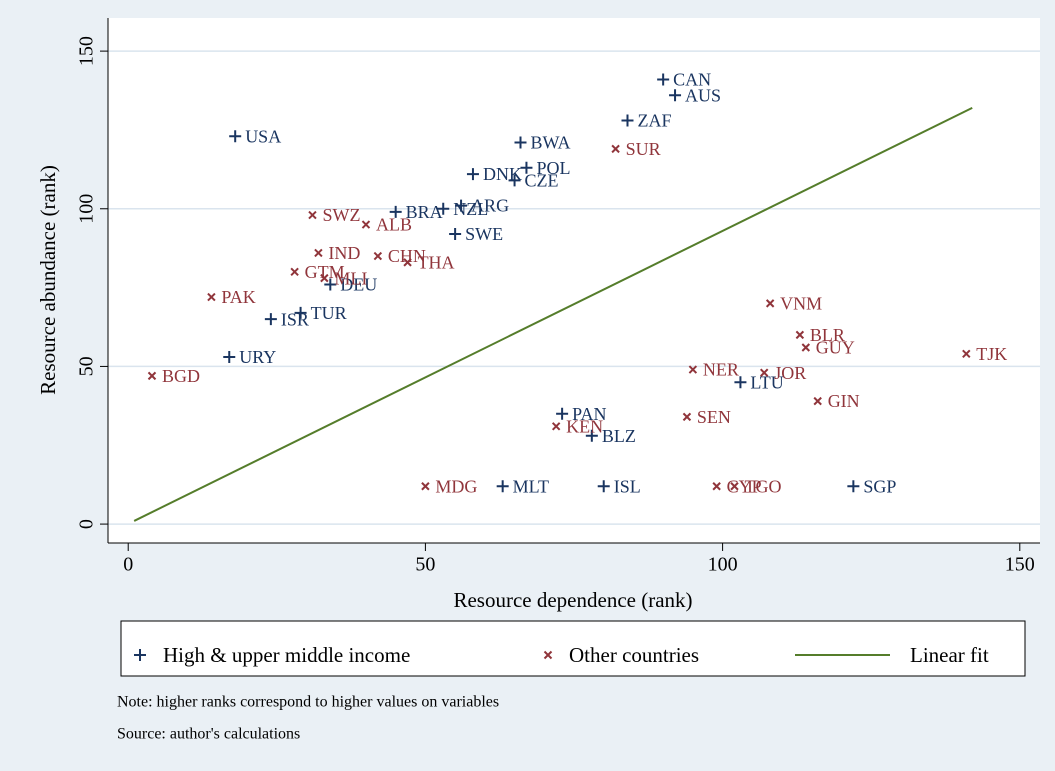 This screenshot has width=1055, height=771. What do you see at coordinates (542, 181) in the screenshot?
I see `point-label: CZE` at bounding box center [542, 181].